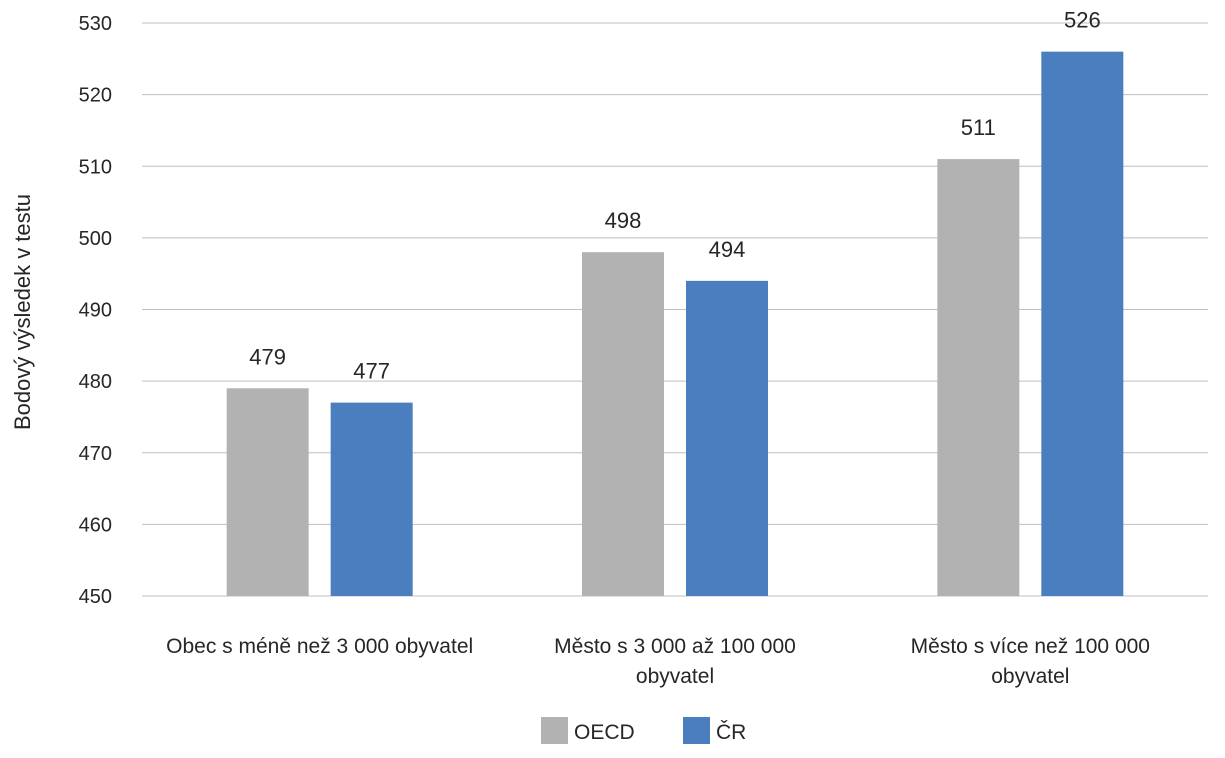  What do you see at coordinates (1030, 646) in the screenshot?
I see `x-category-label: Město s více než 100 000` at bounding box center [1030, 646].